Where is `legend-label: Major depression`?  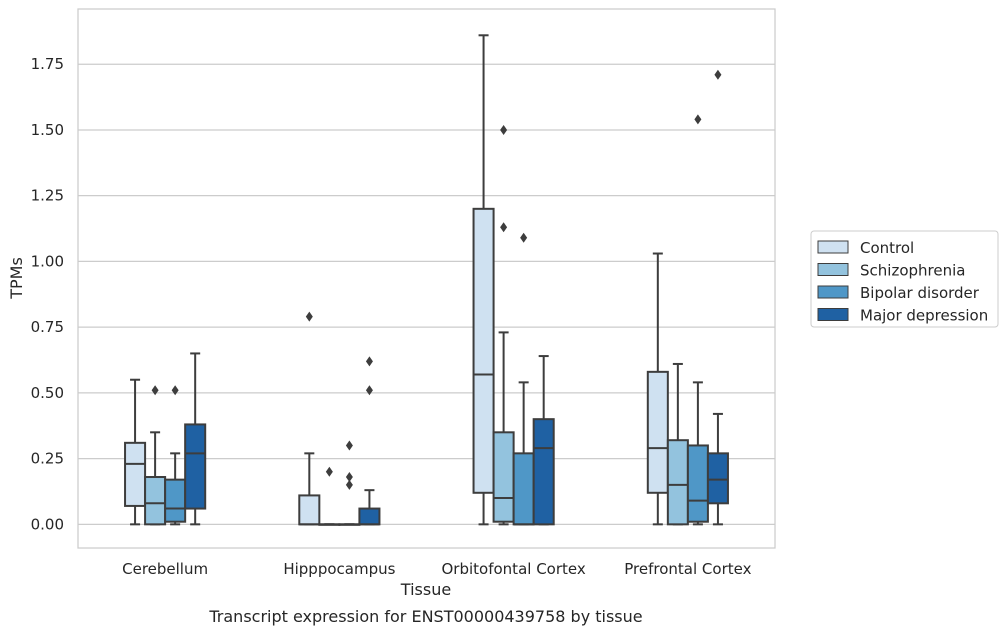 legend-label: Major depression is located at coordinates (924, 316).